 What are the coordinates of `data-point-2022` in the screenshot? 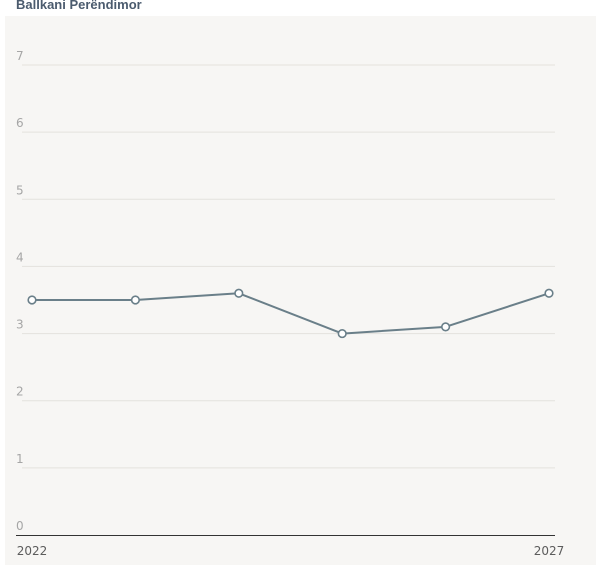 It's located at (32, 300).